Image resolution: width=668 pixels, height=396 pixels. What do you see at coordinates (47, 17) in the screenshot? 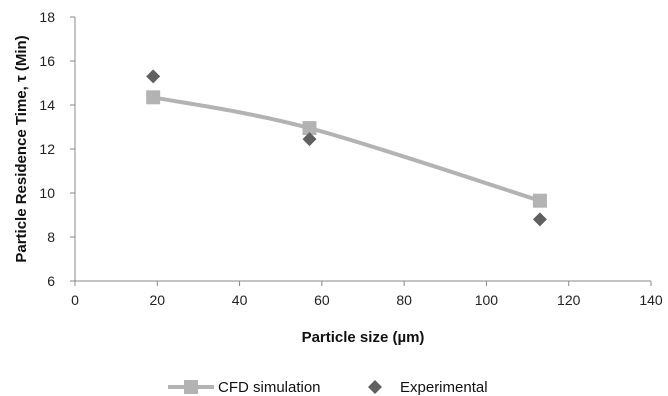
I see `y-tick-label: 18` at bounding box center [47, 17].